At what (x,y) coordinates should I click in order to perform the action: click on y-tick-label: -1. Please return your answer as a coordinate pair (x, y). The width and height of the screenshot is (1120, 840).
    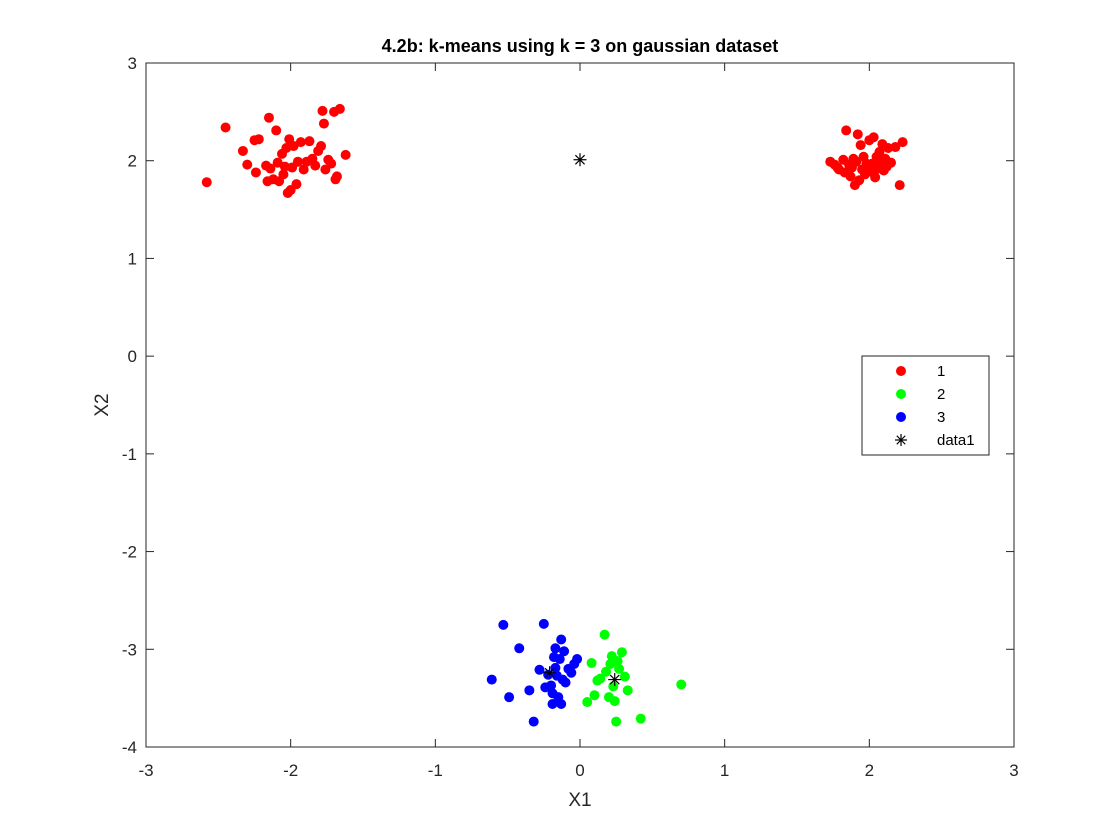
    Looking at the image, I should click on (129, 454).